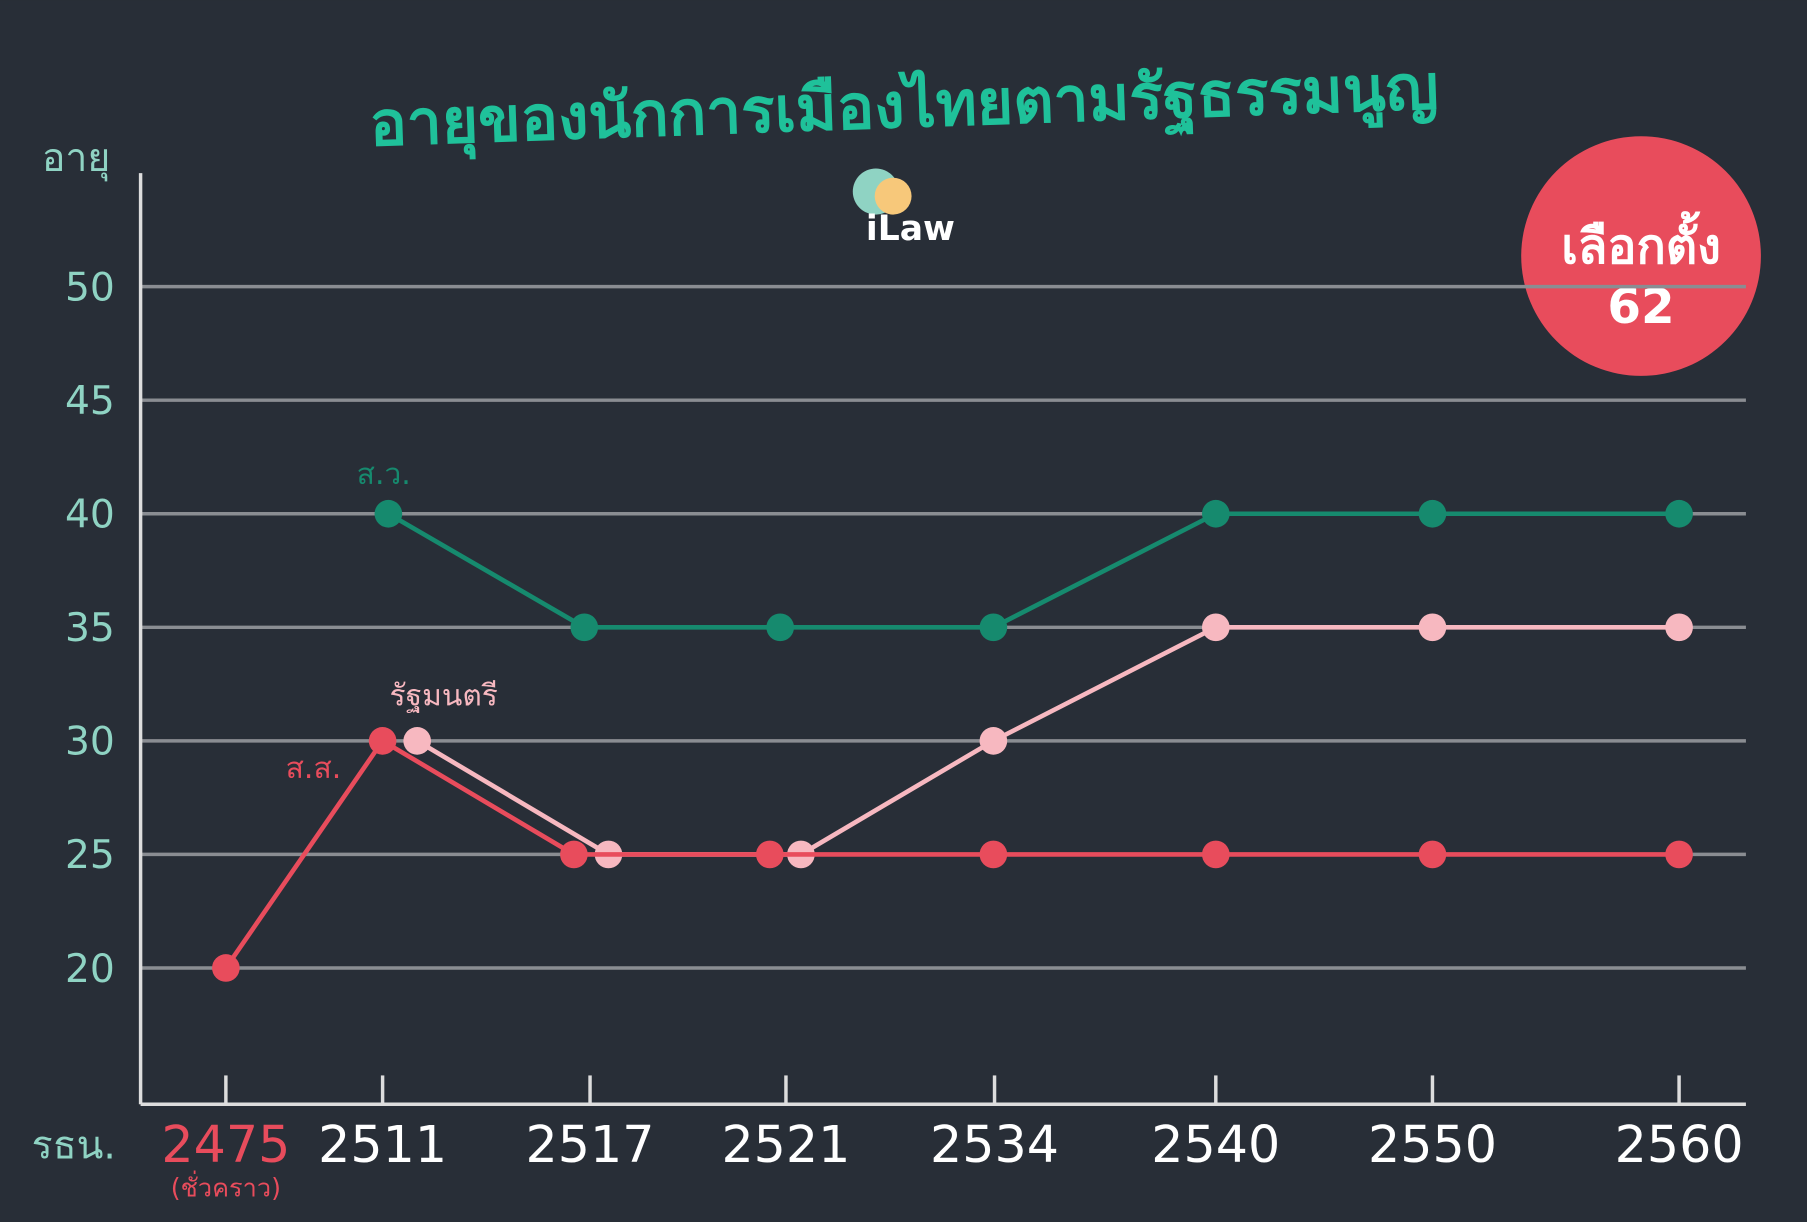 This screenshot has height=1222, width=1807. Describe the element at coordinates (90, 969) in the screenshot. I see `y-tick-label: 20` at that location.